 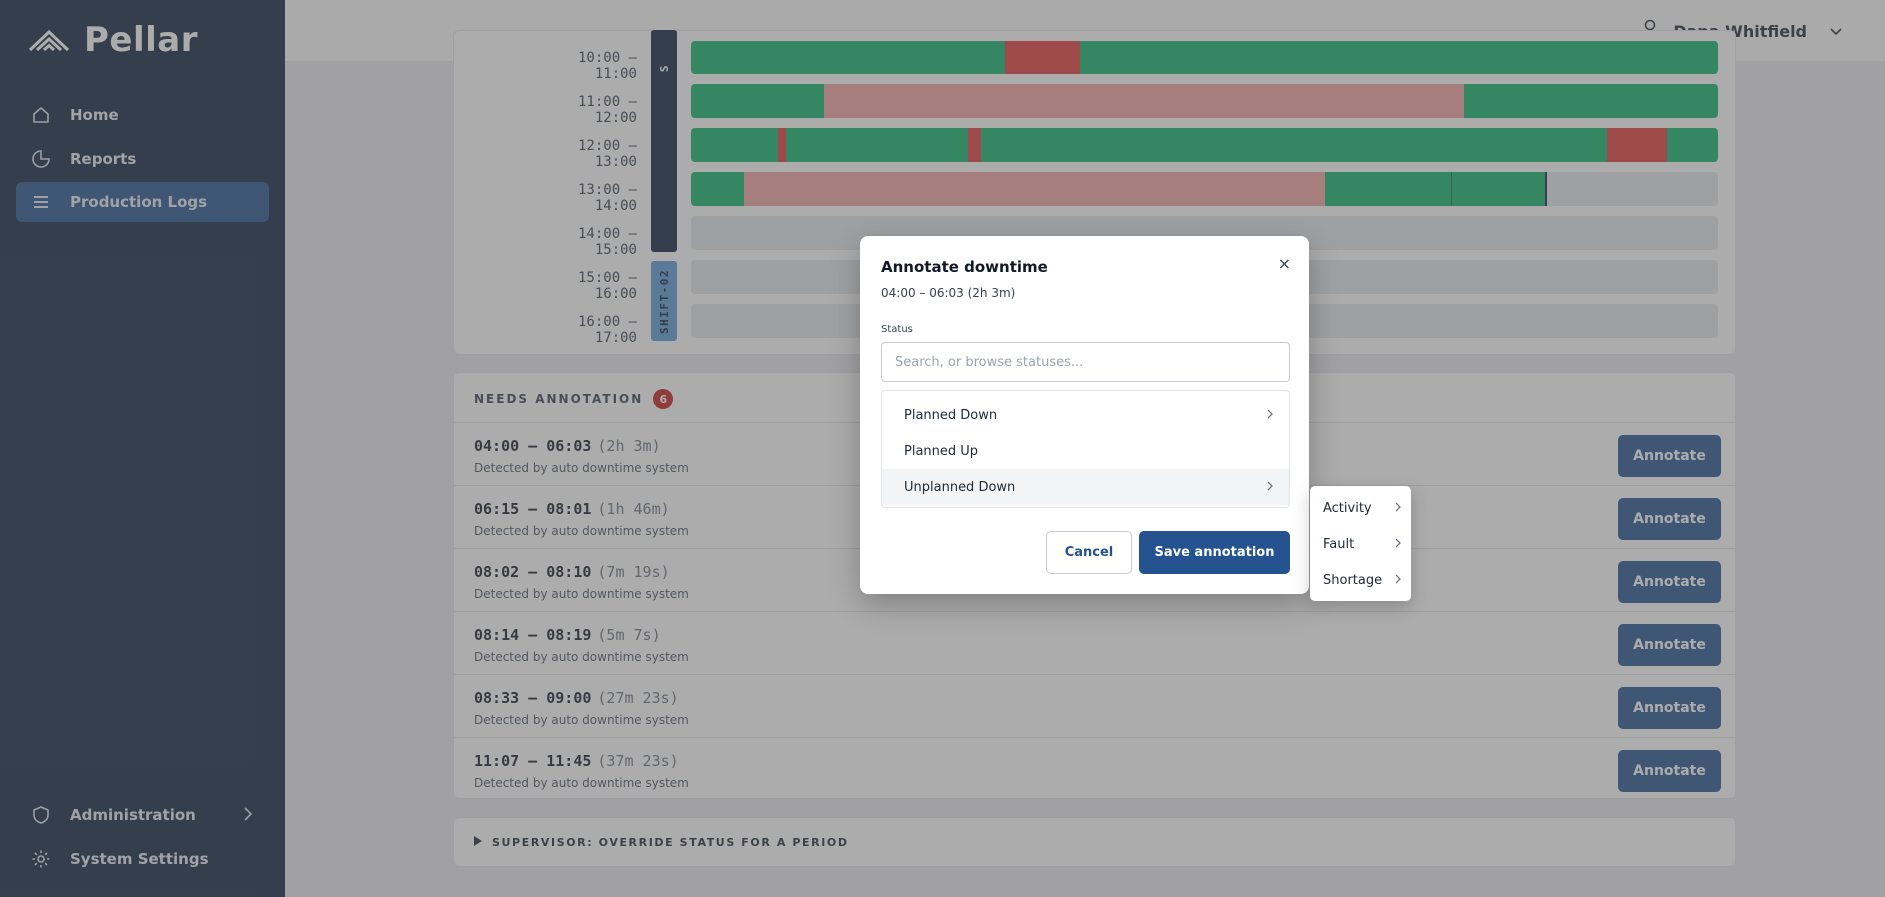 I want to click on unplanned-down-submenu: Activity Fault Shortage, so click(x=1360, y=543).